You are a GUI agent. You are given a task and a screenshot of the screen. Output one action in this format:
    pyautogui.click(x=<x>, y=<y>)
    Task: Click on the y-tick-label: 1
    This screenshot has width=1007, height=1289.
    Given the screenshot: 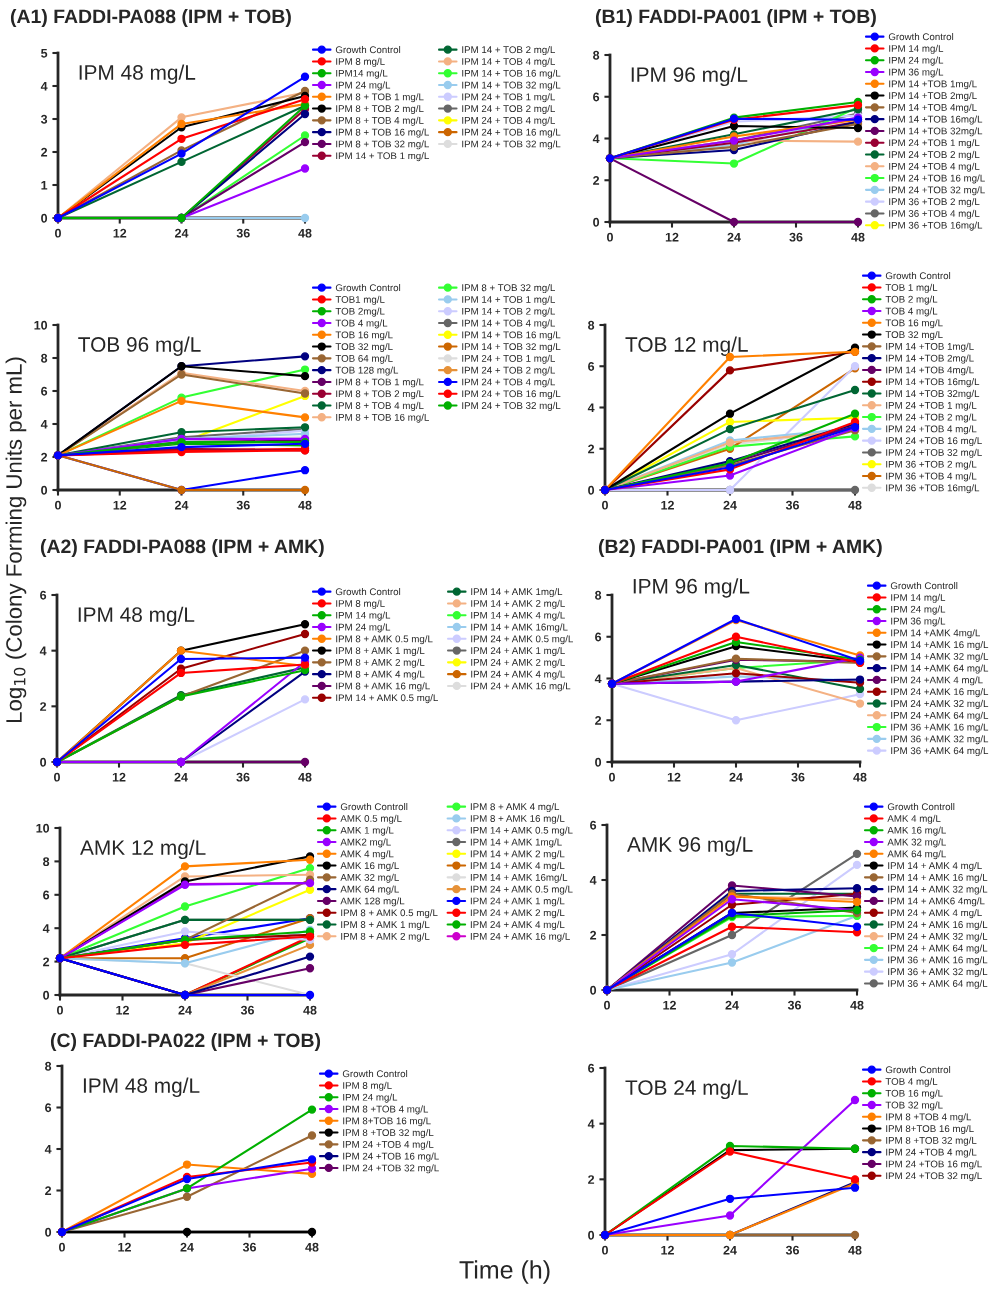 What is the action you would take?
    pyautogui.click(x=44, y=185)
    